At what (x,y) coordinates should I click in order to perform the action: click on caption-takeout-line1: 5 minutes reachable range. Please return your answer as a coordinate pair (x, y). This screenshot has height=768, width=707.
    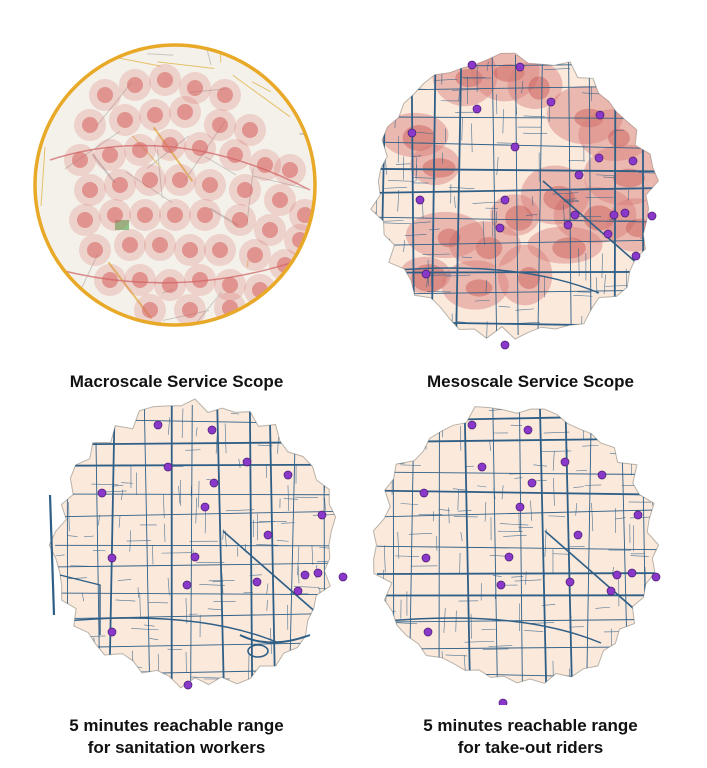
    Looking at the image, I should click on (530, 725).